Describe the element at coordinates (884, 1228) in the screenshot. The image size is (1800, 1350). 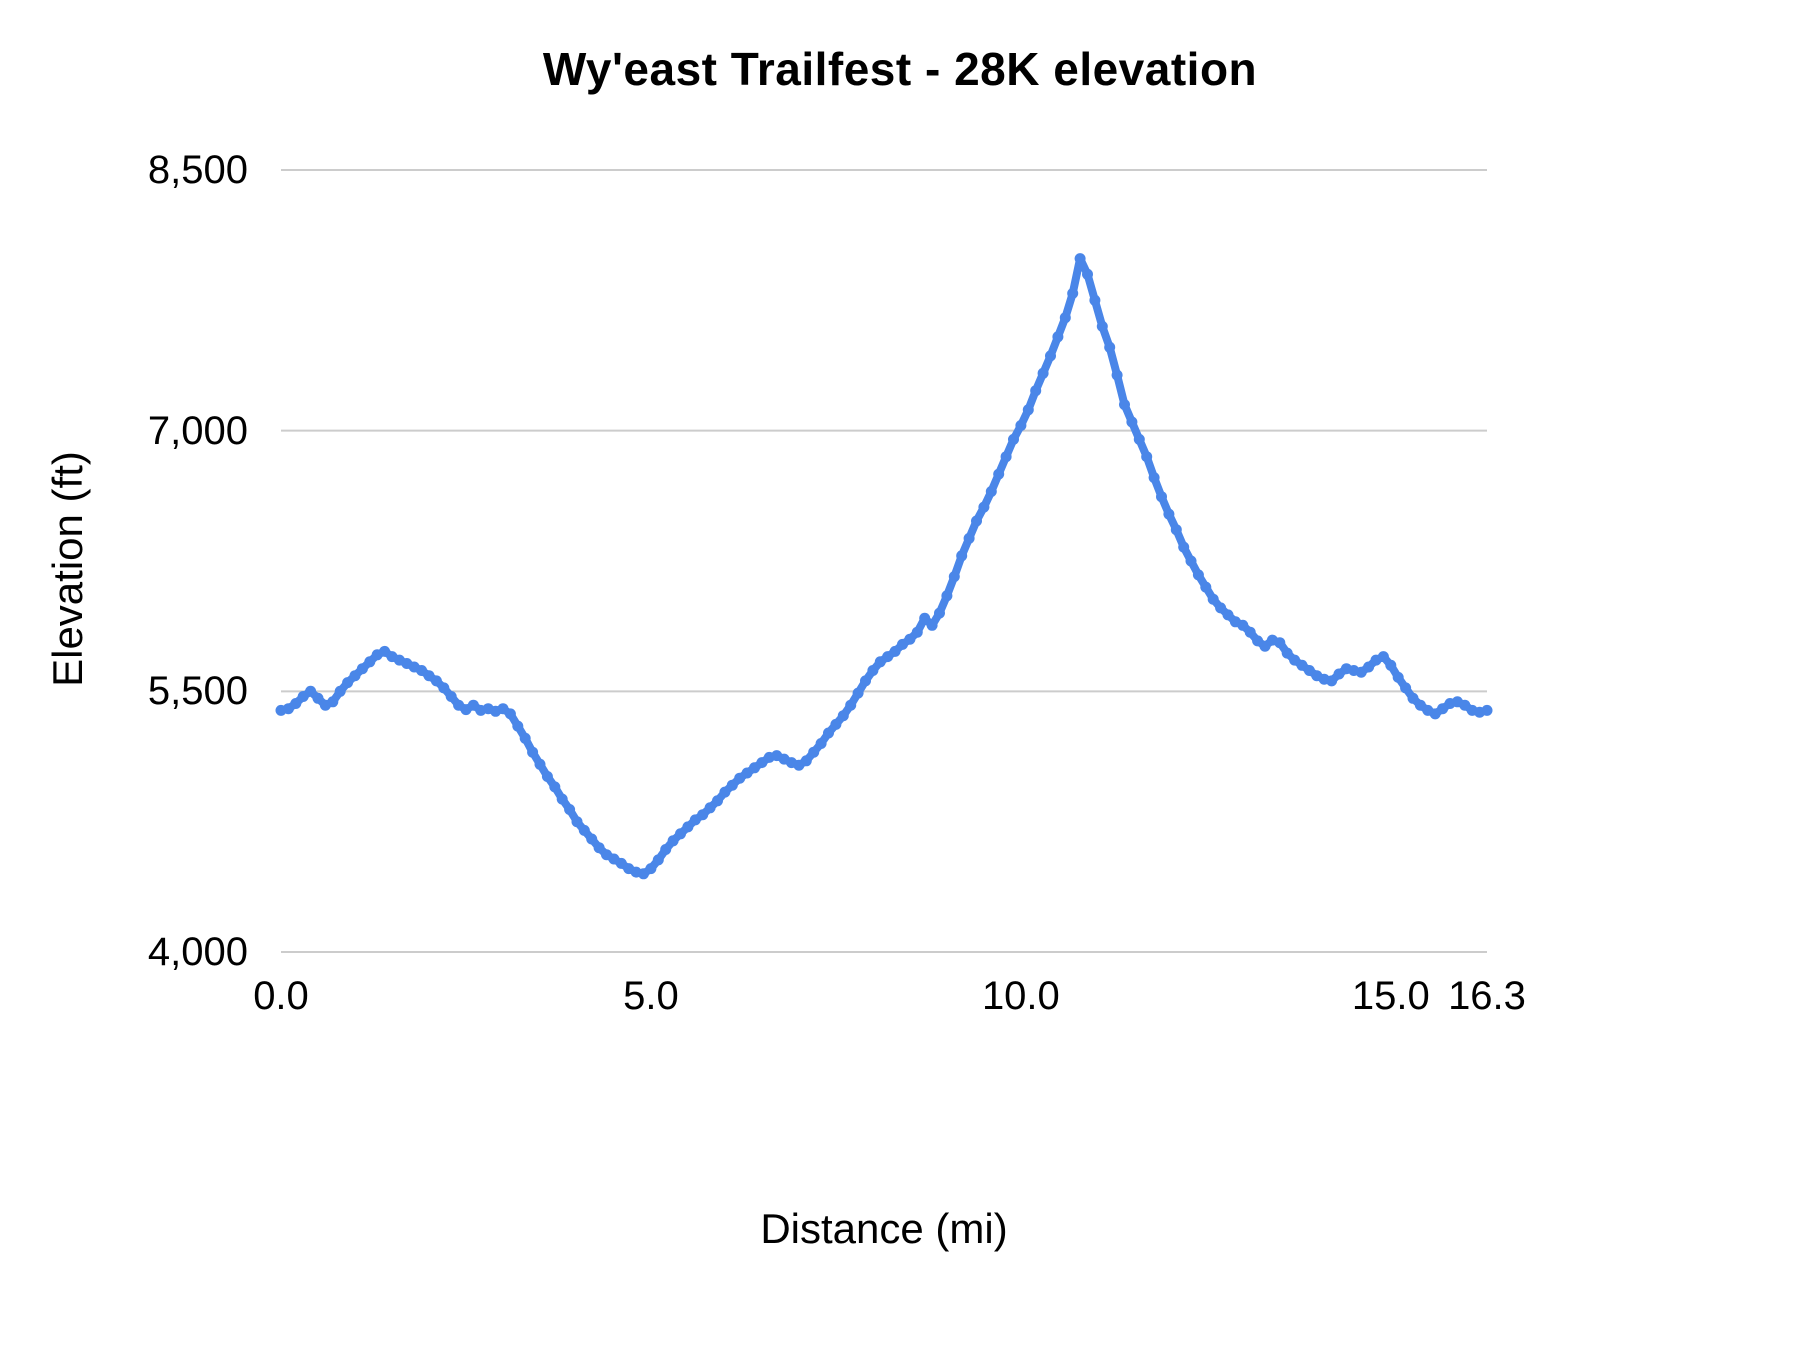
I see `x-axis-title: Distance (mi)` at that location.